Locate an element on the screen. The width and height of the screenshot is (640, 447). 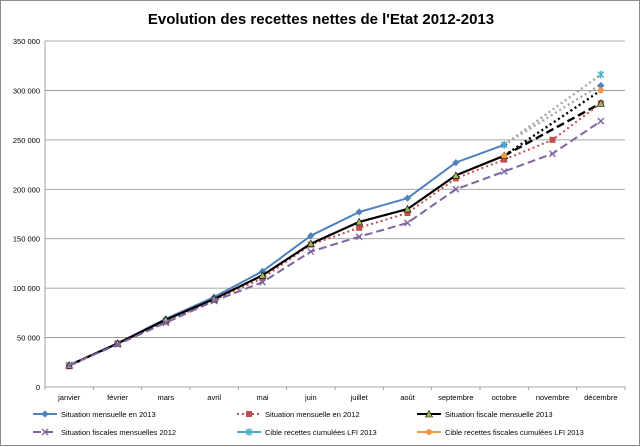
y-tick-label: 0 is located at coordinates (38, 387).